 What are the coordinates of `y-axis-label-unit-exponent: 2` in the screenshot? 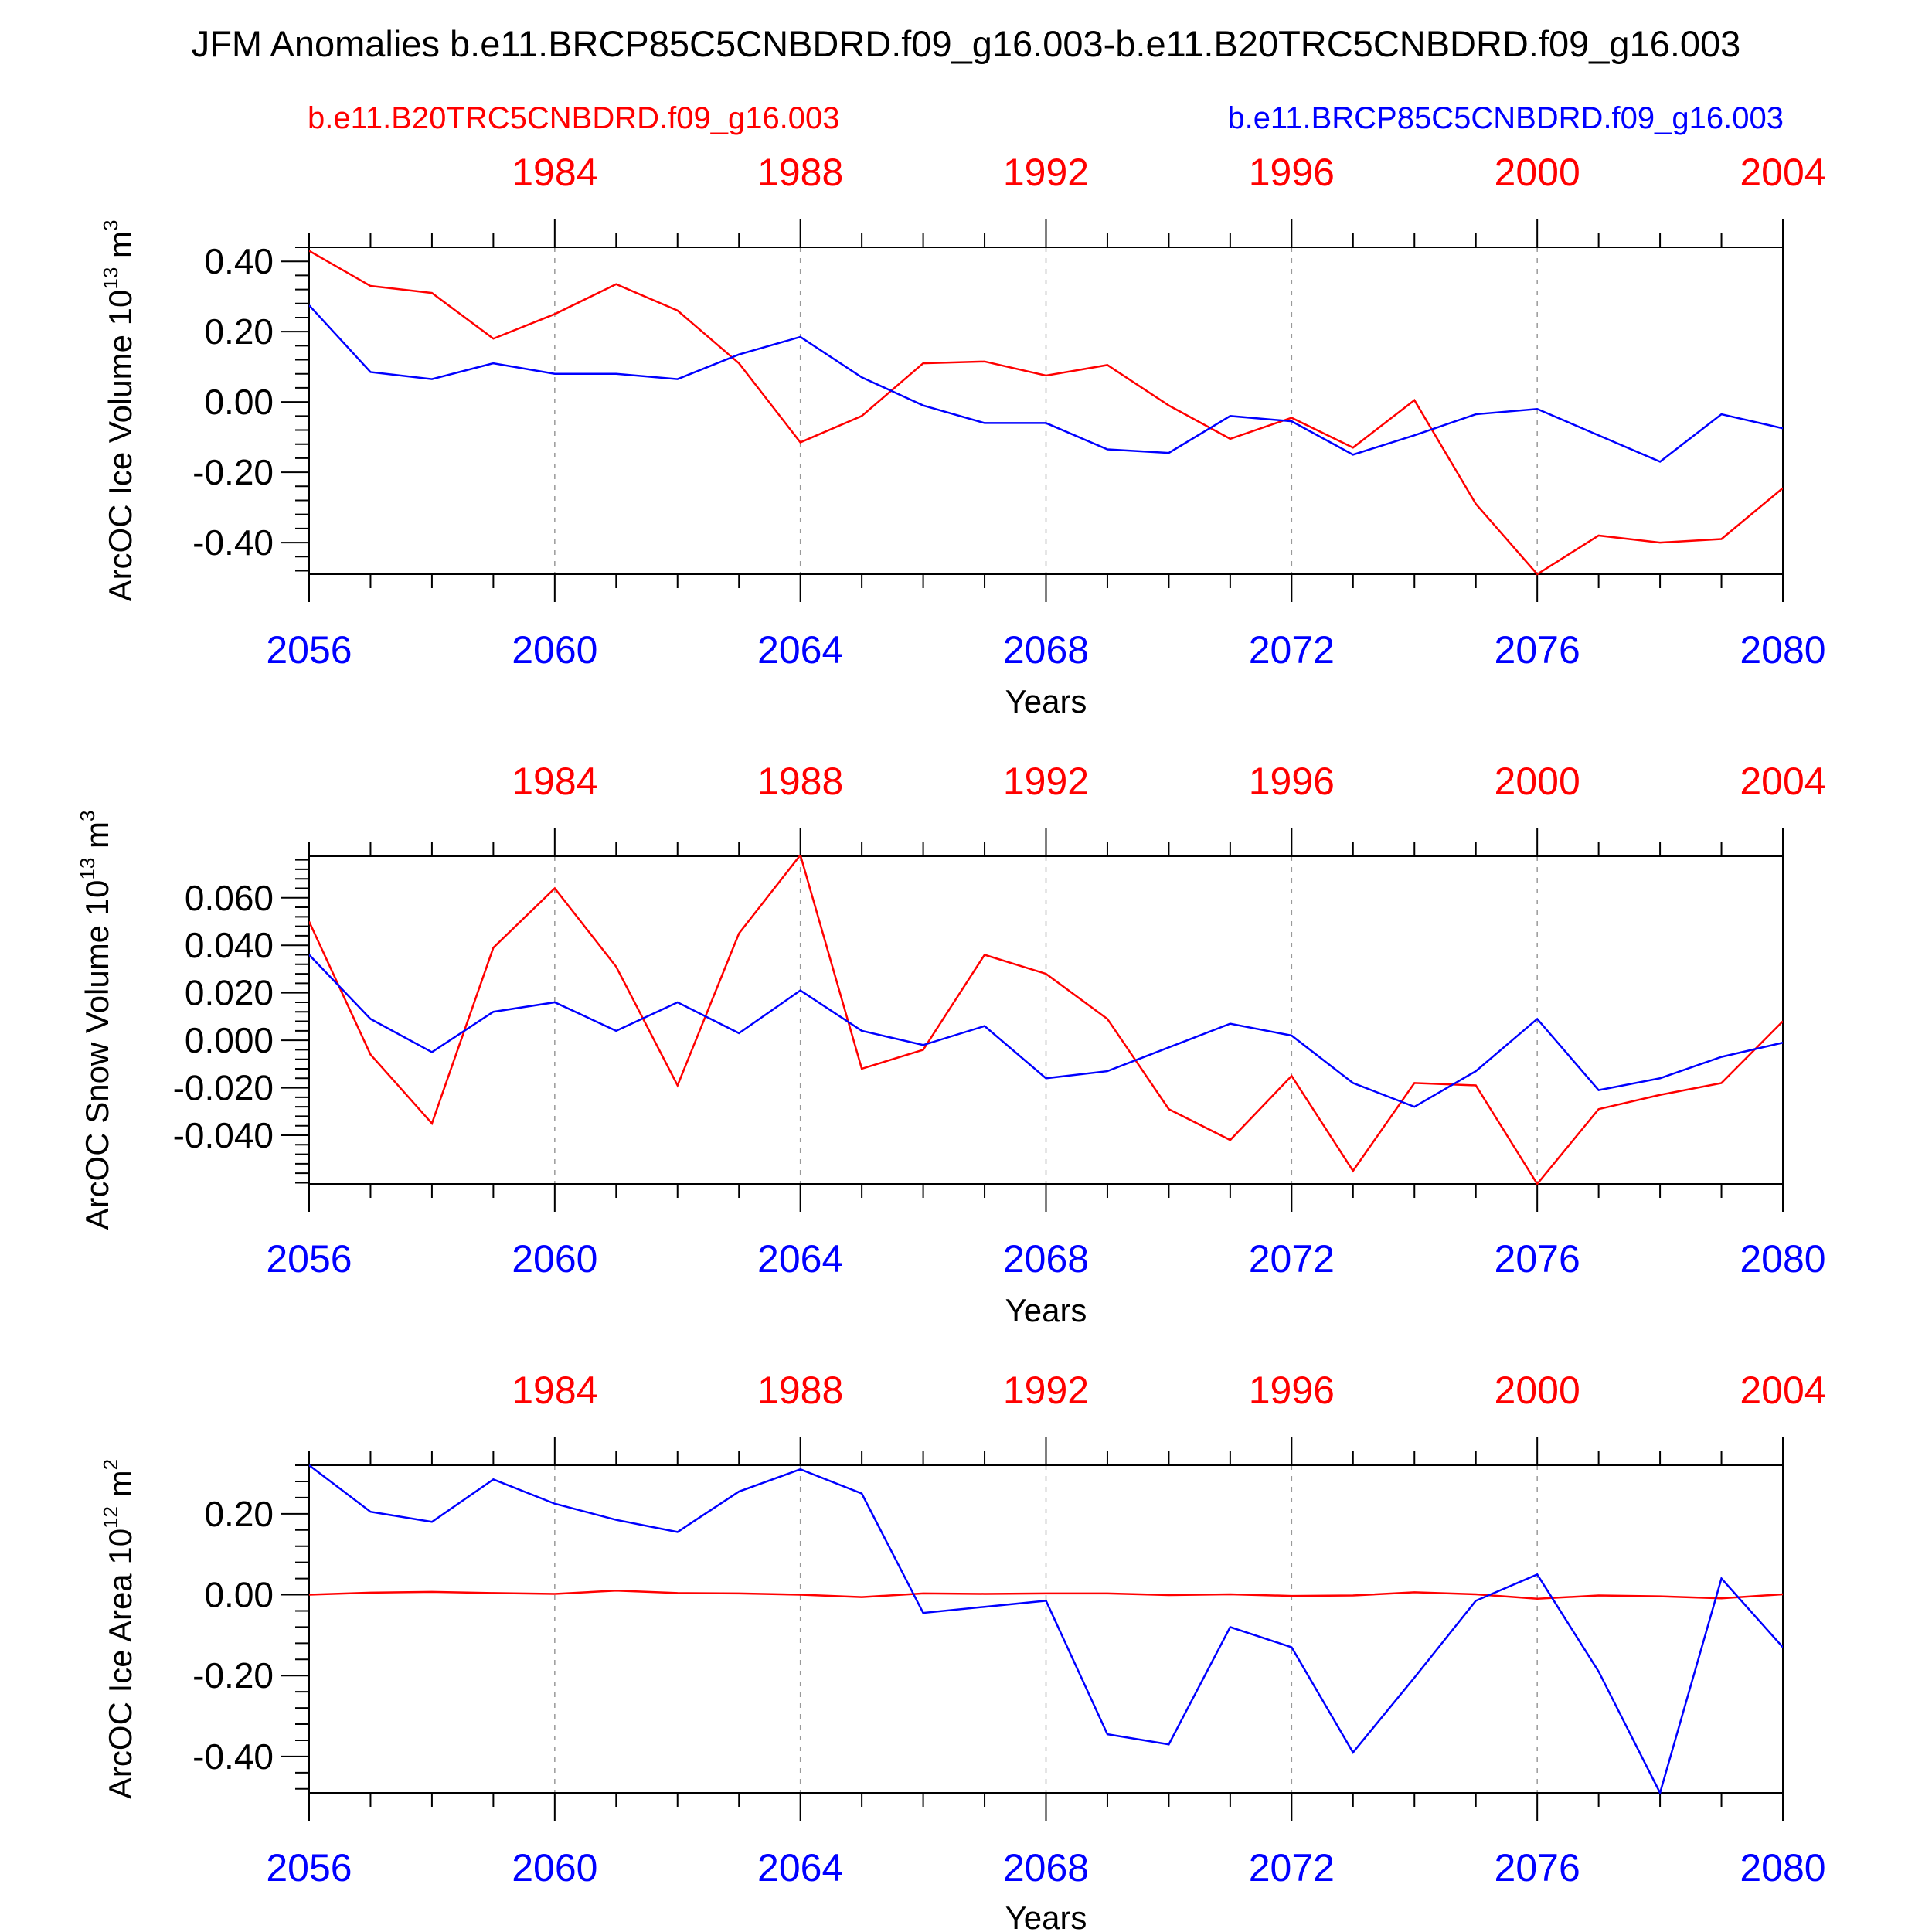 It's located at (111, 1464).